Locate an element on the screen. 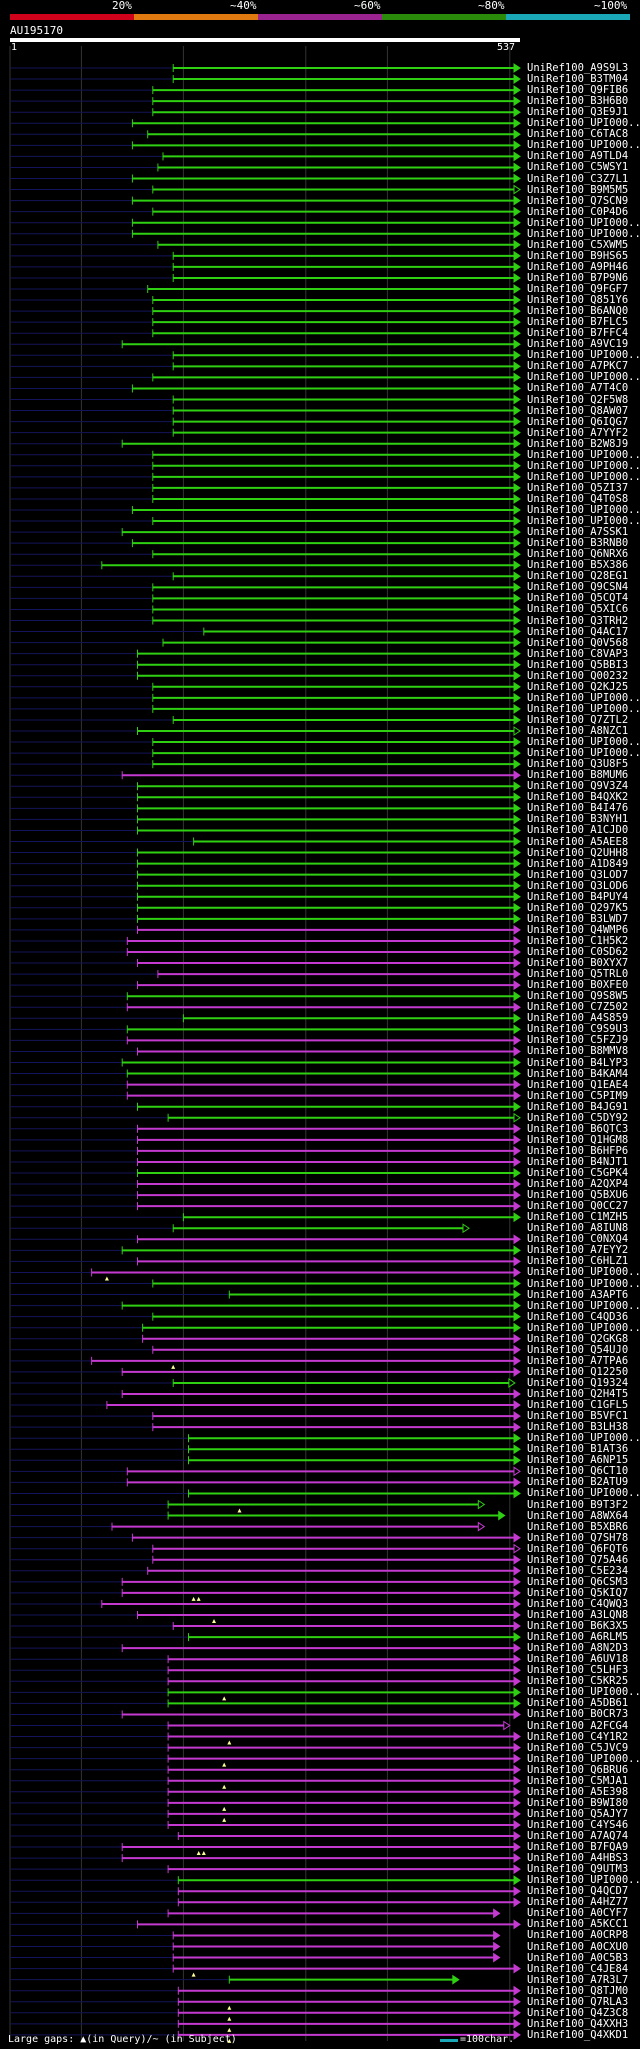  hit-label: UniRef100_C1H5K2 is located at coordinates (578, 940).